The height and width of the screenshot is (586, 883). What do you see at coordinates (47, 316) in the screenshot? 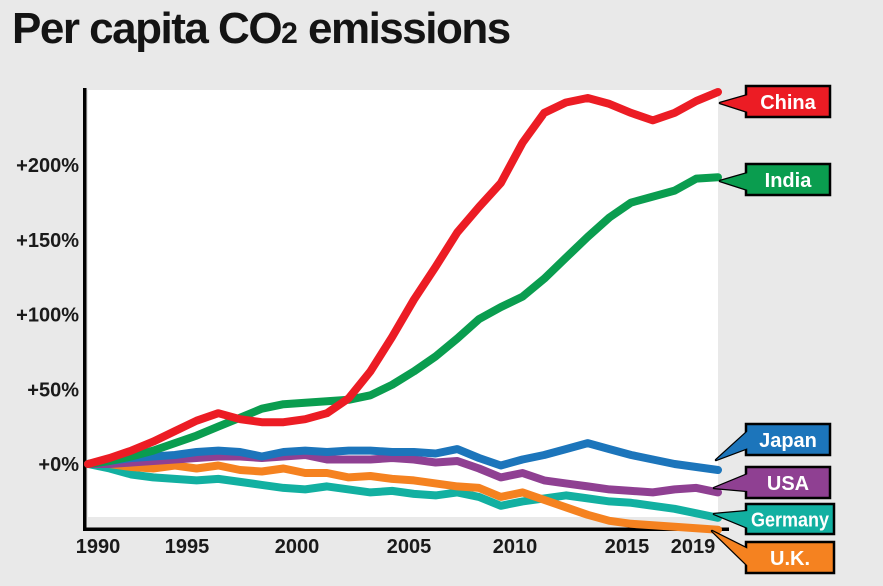
I see `y-tick-label: +100%` at bounding box center [47, 316].